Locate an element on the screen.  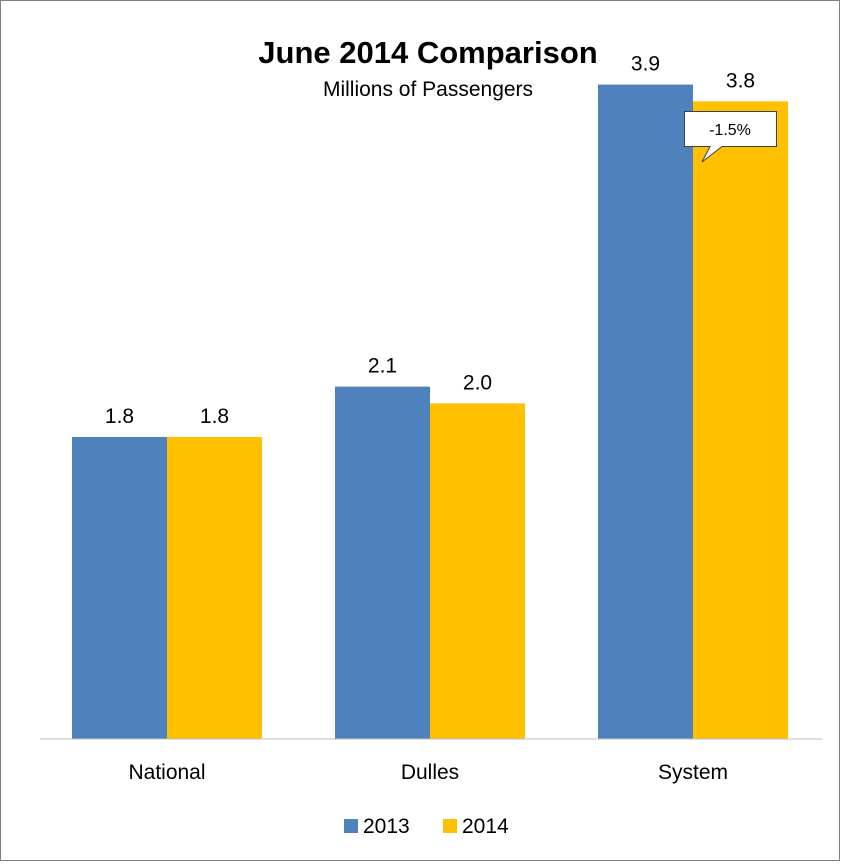
legend-swatch-2014 is located at coordinates (450, 826).